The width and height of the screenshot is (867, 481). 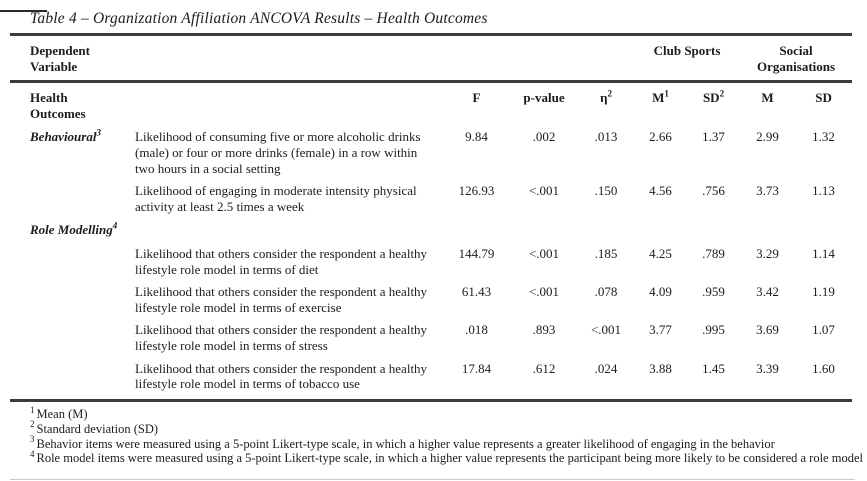 I want to click on col-header-club-sd-label: SD, so click(x=711, y=98).